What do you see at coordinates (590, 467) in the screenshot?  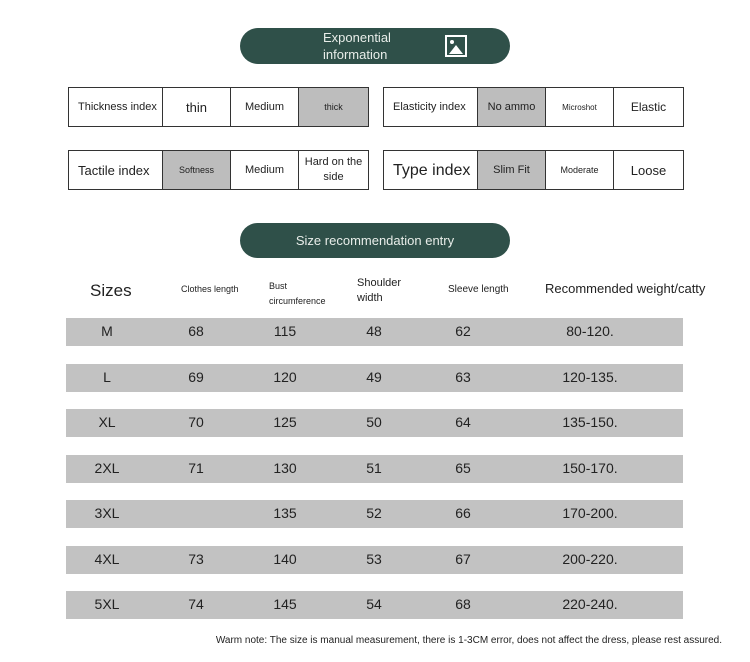 I see `cell-weight: 150-170.` at bounding box center [590, 467].